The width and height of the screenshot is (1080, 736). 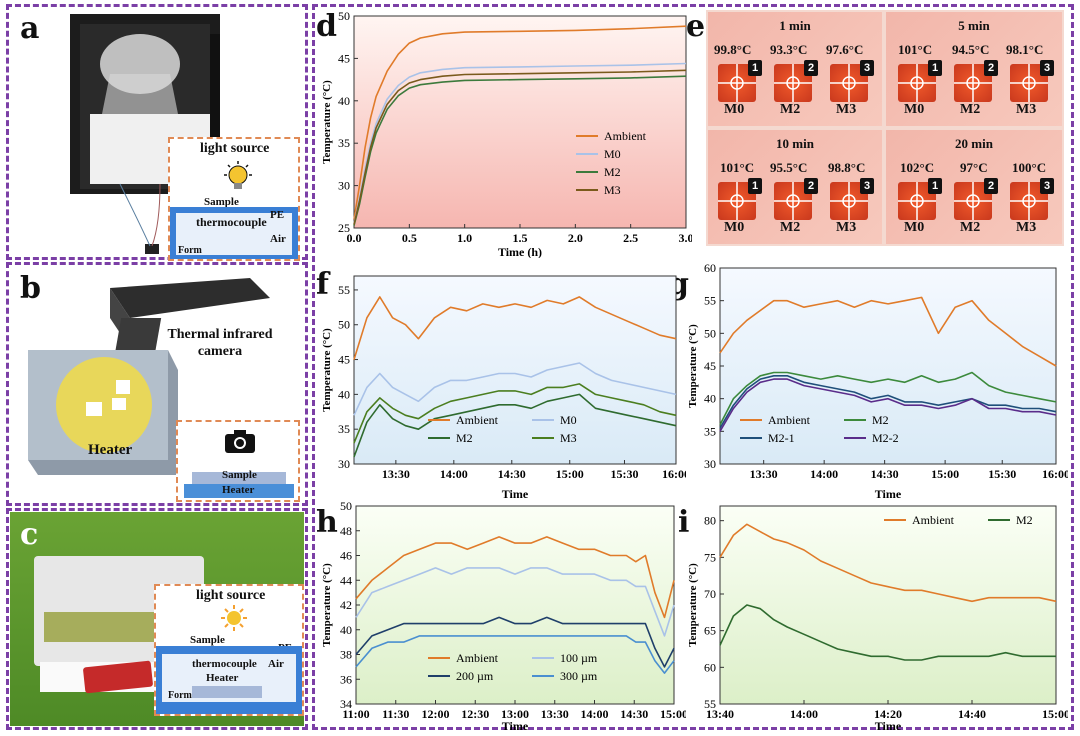 I want to click on sample-label: Sample, so click(x=207, y=640).